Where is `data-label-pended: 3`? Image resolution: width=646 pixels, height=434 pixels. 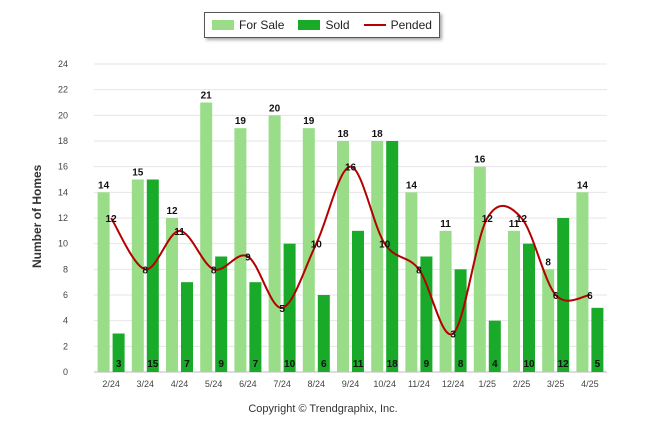 data-label-pended: 3 is located at coordinates (453, 335).